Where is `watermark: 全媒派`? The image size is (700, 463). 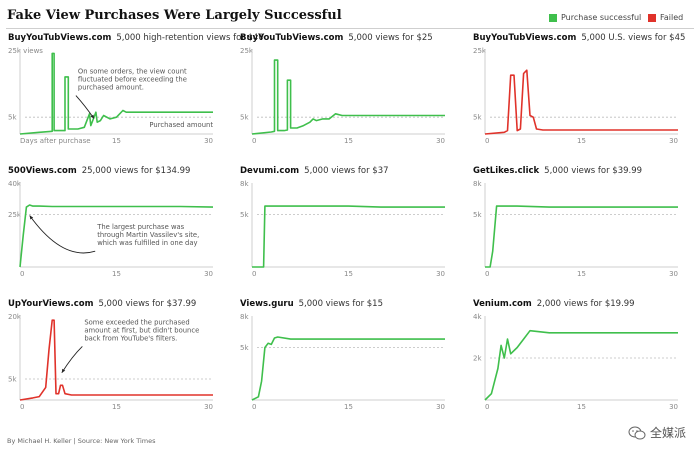 watermark: 全媒派 is located at coordinates (657, 432).